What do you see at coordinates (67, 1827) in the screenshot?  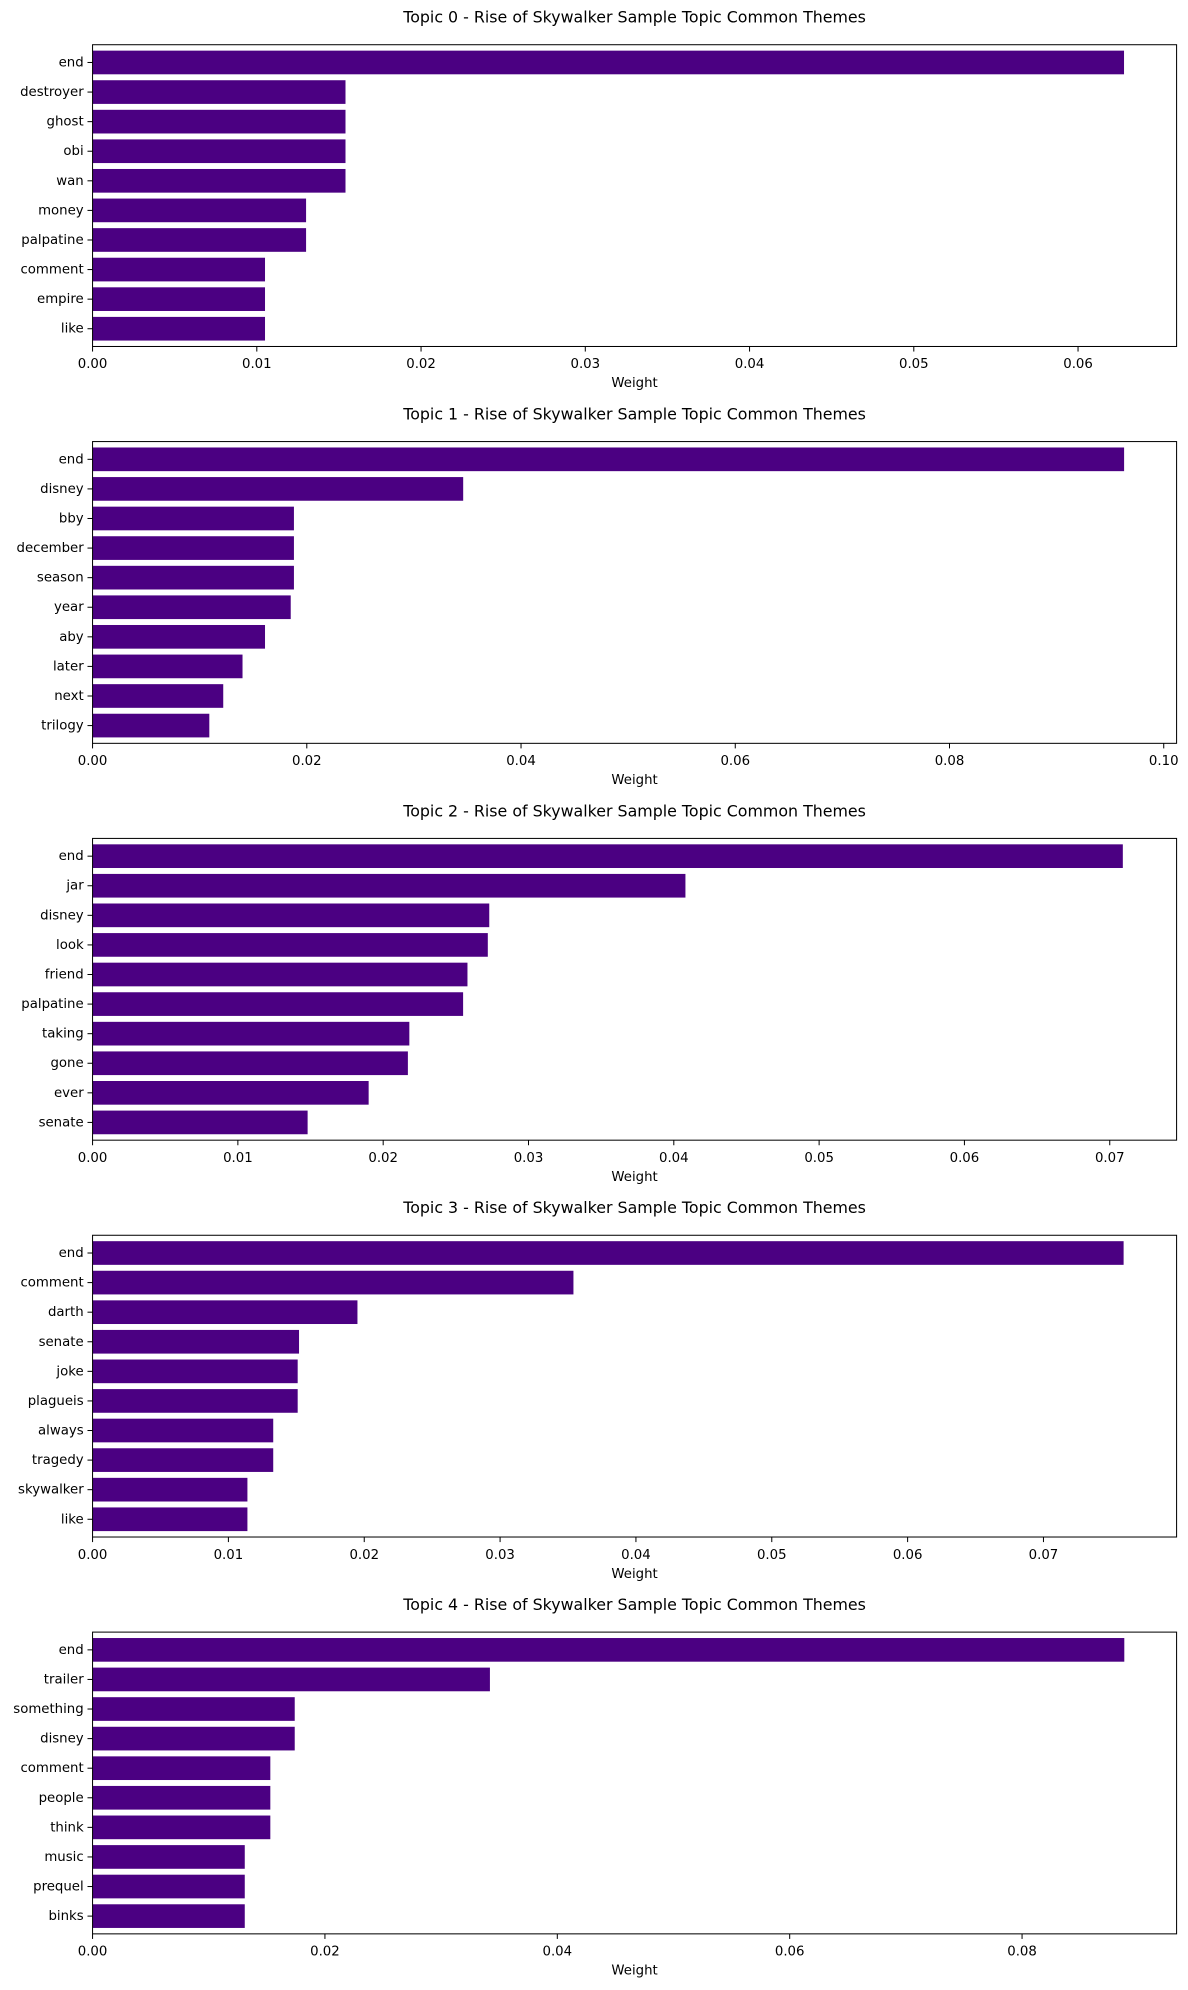 I see `y-tick-label: think` at bounding box center [67, 1827].